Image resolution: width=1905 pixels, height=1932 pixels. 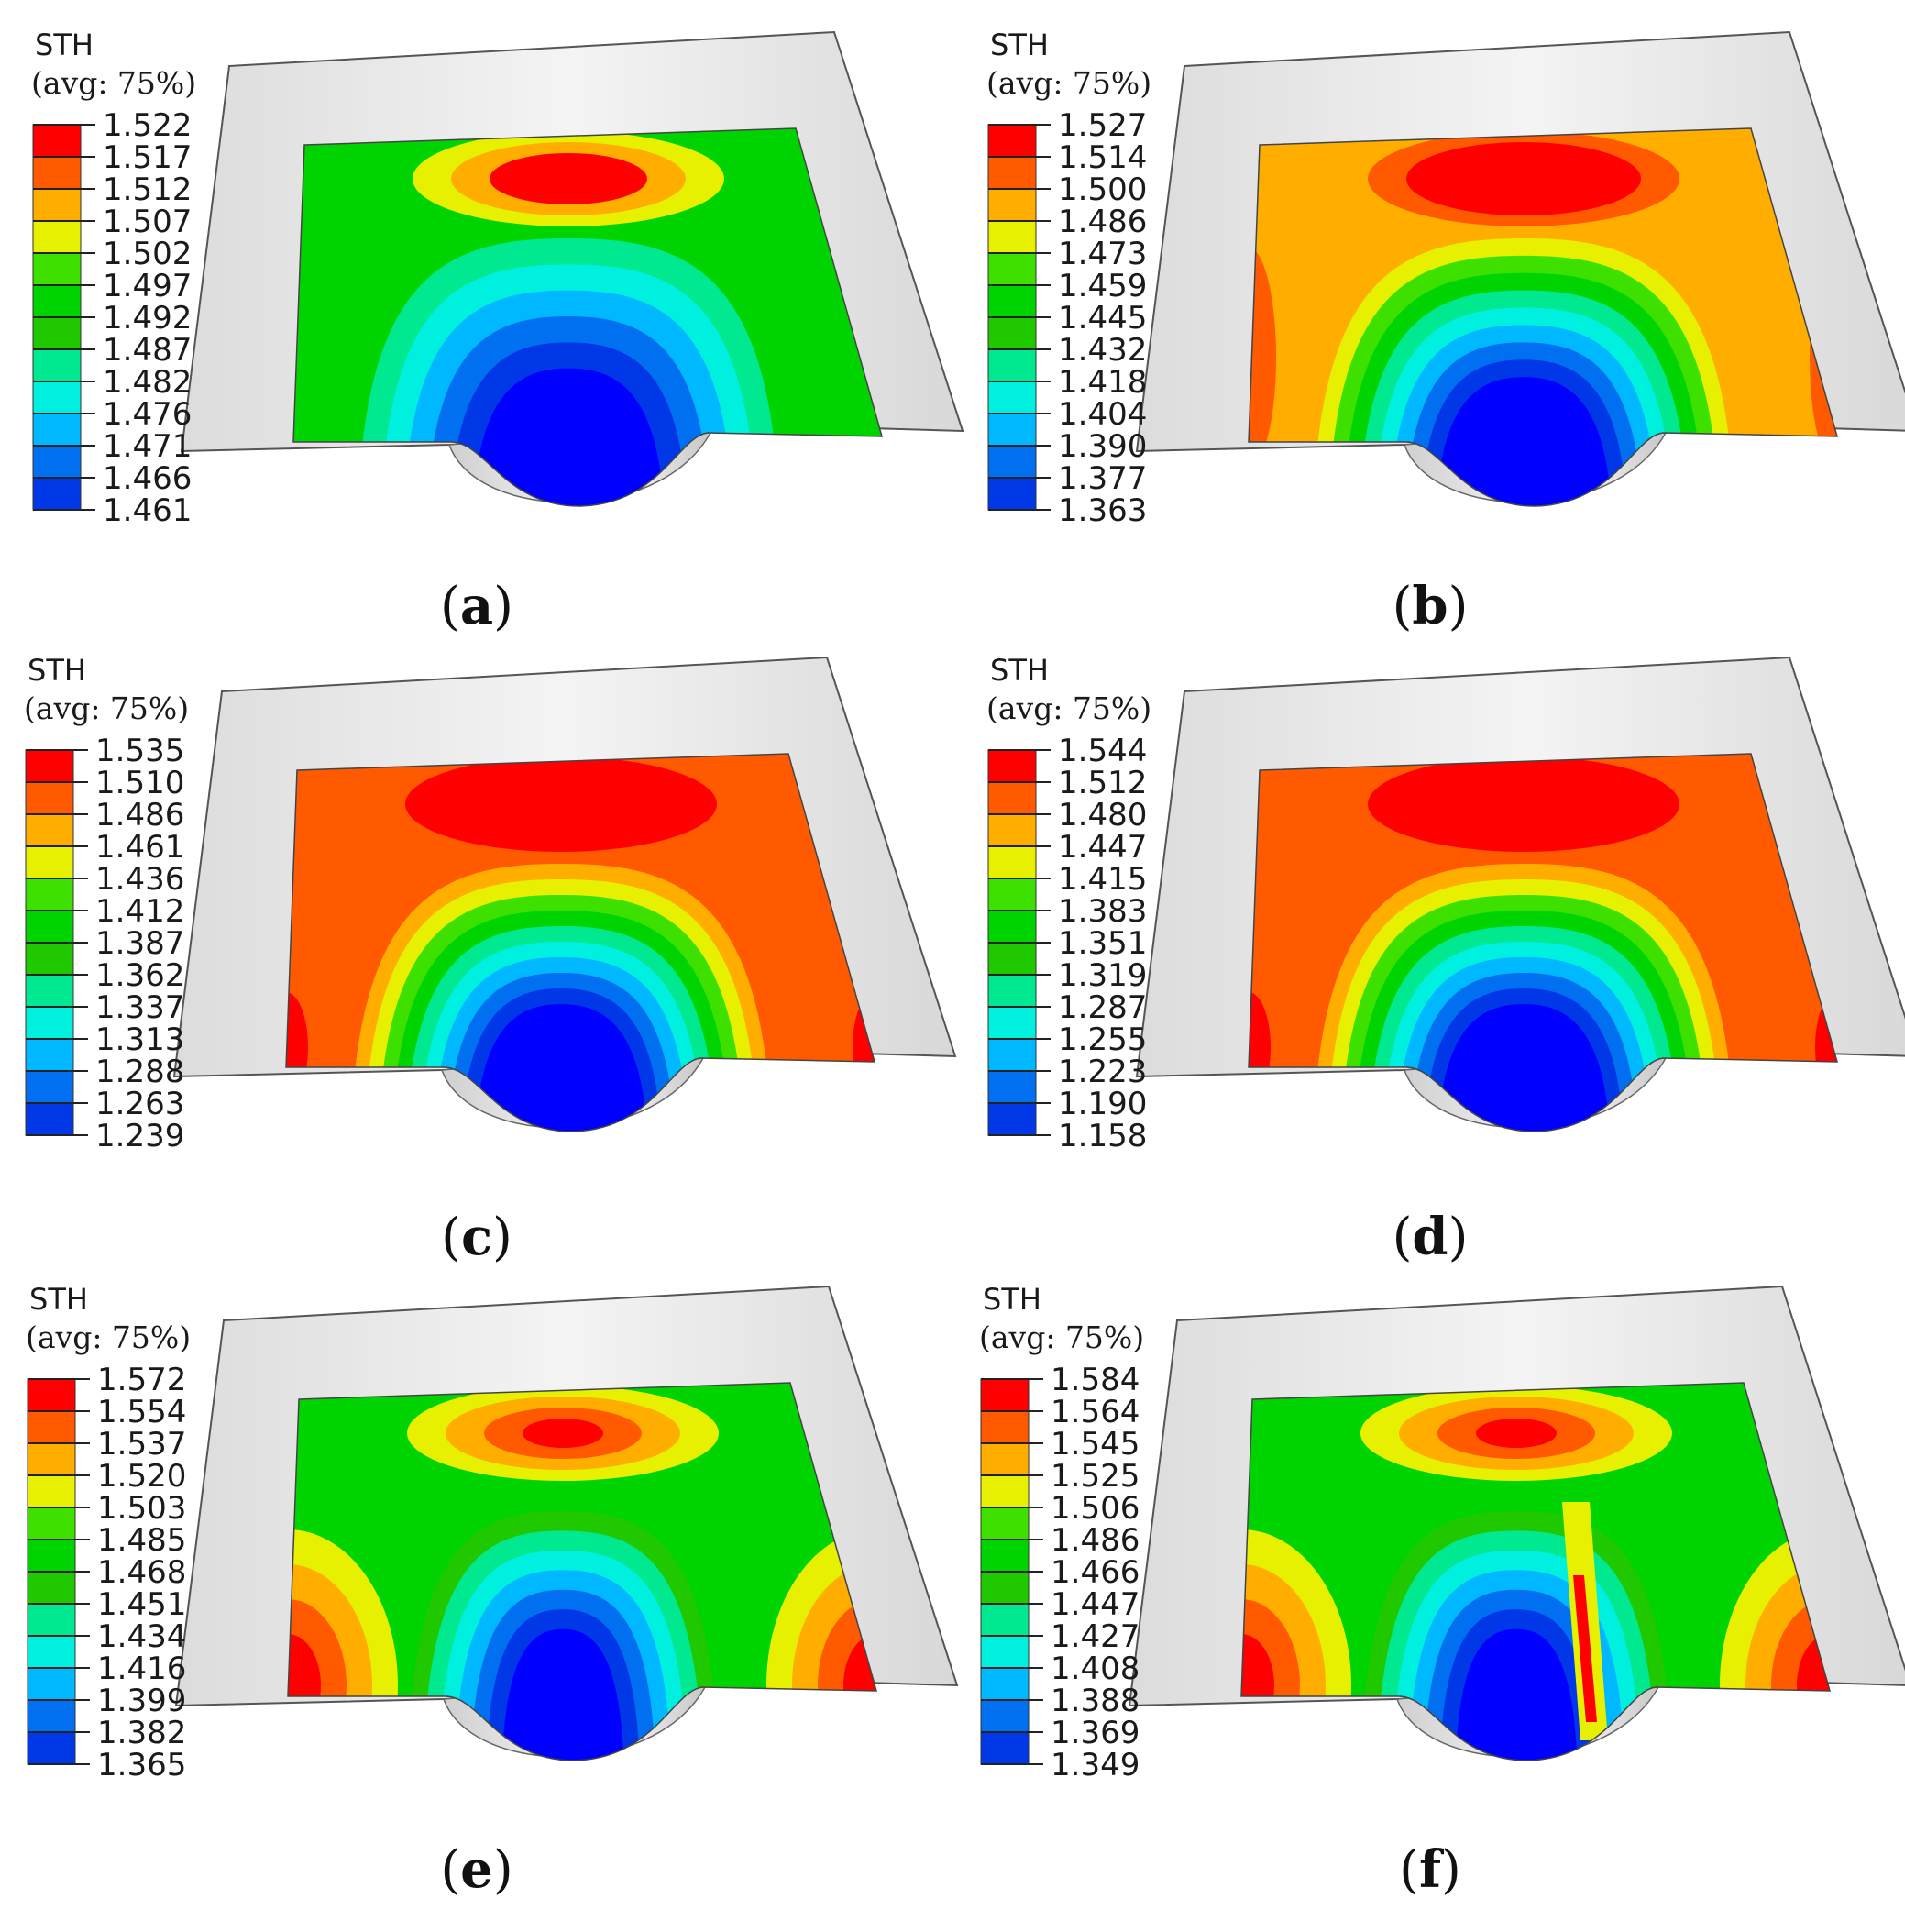 What do you see at coordinates (141, 1765) in the screenshot?
I see `colorbar-tick-label: 1.365` at bounding box center [141, 1765].